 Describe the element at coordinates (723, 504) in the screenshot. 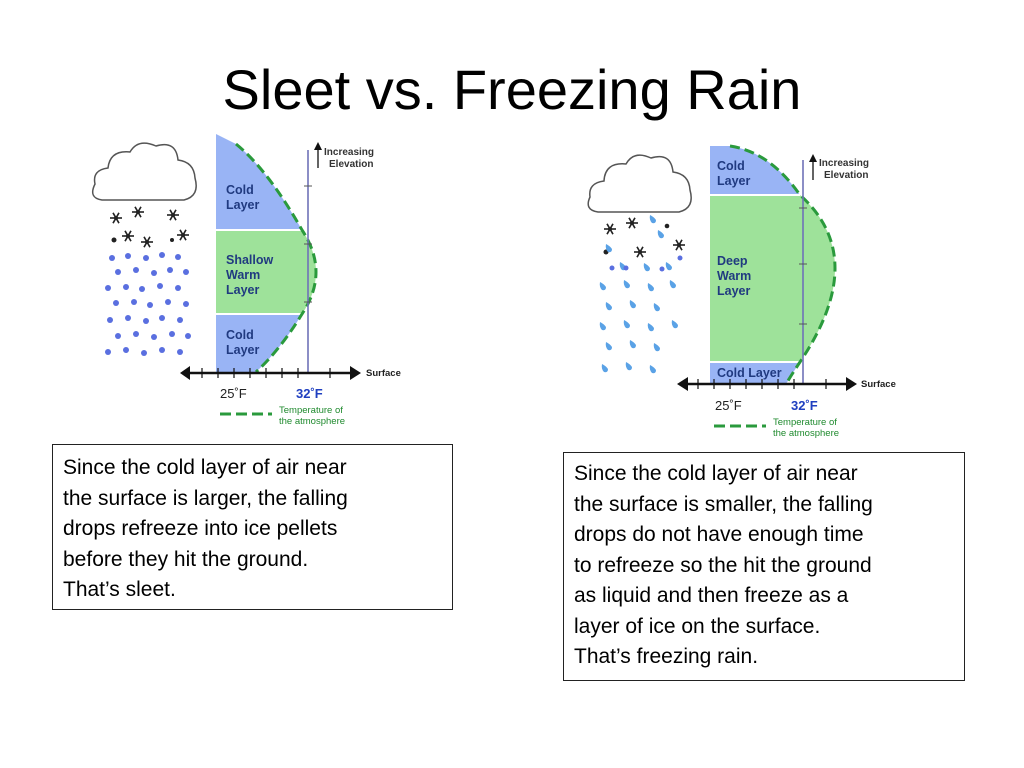

I see `caption-line: the surface is smaller, the falling` at that location.